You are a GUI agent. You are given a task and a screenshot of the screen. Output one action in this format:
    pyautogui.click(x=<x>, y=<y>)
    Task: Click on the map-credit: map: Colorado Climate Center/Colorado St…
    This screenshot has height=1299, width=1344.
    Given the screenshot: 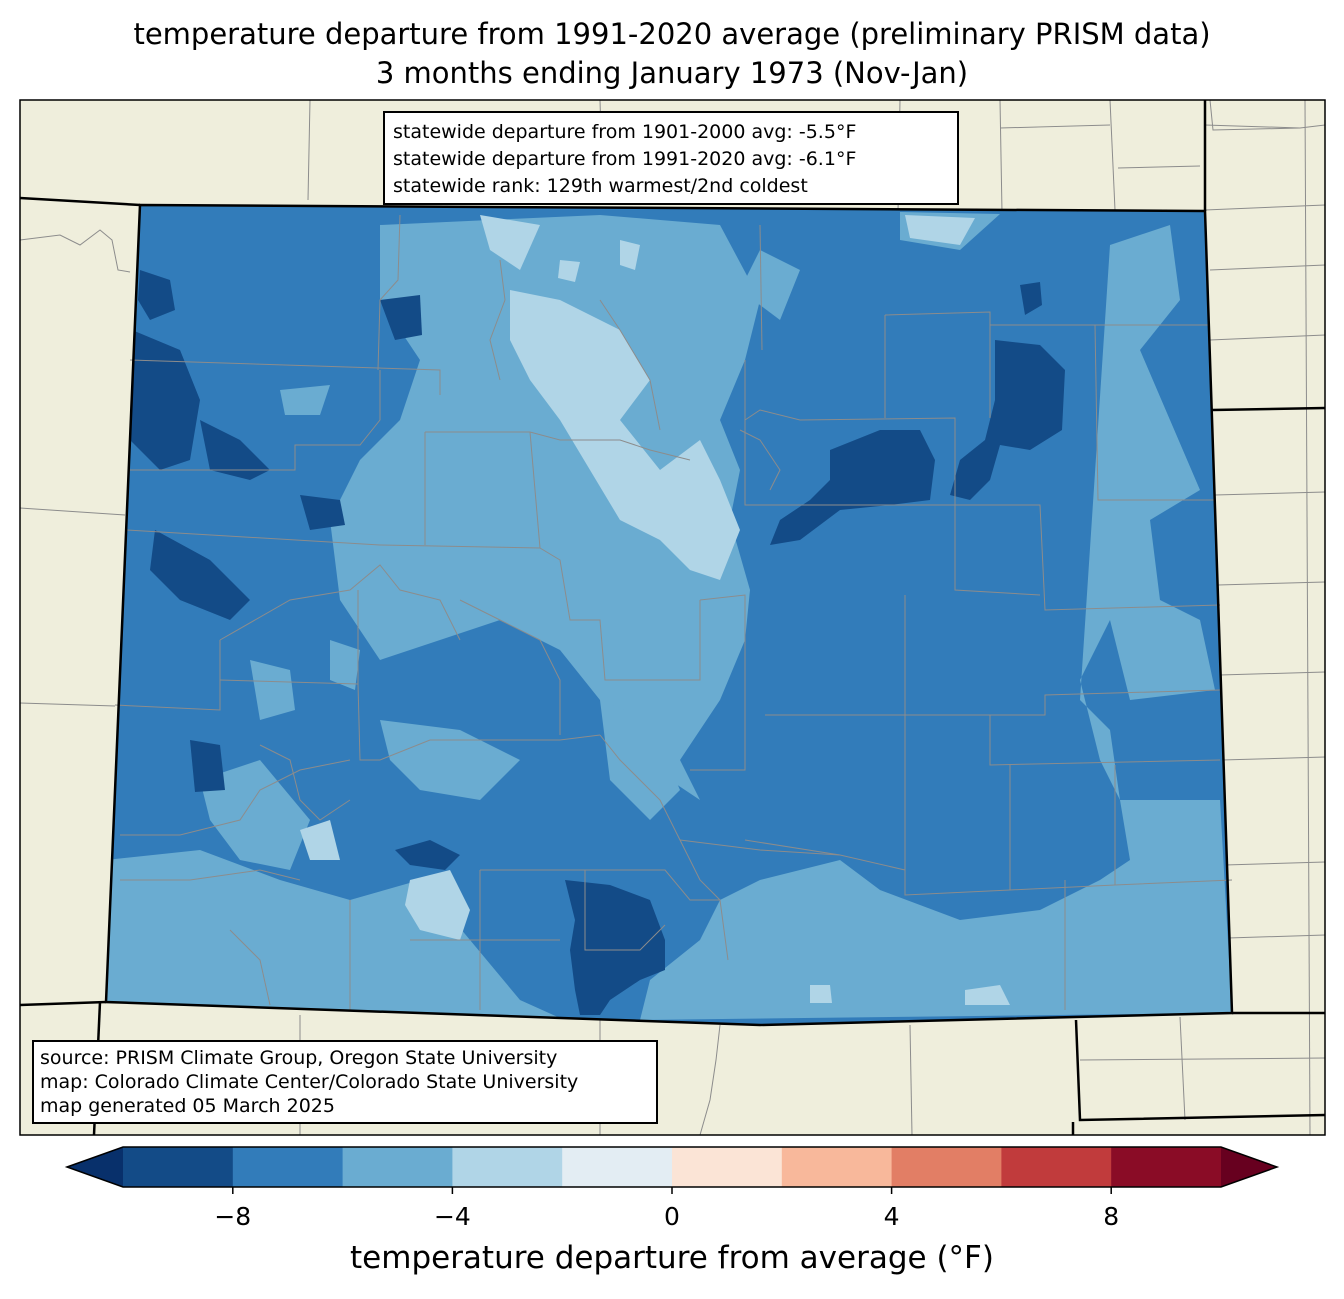 What is the action you would take?
    pyautogui.click(x=309, y=1082)
    